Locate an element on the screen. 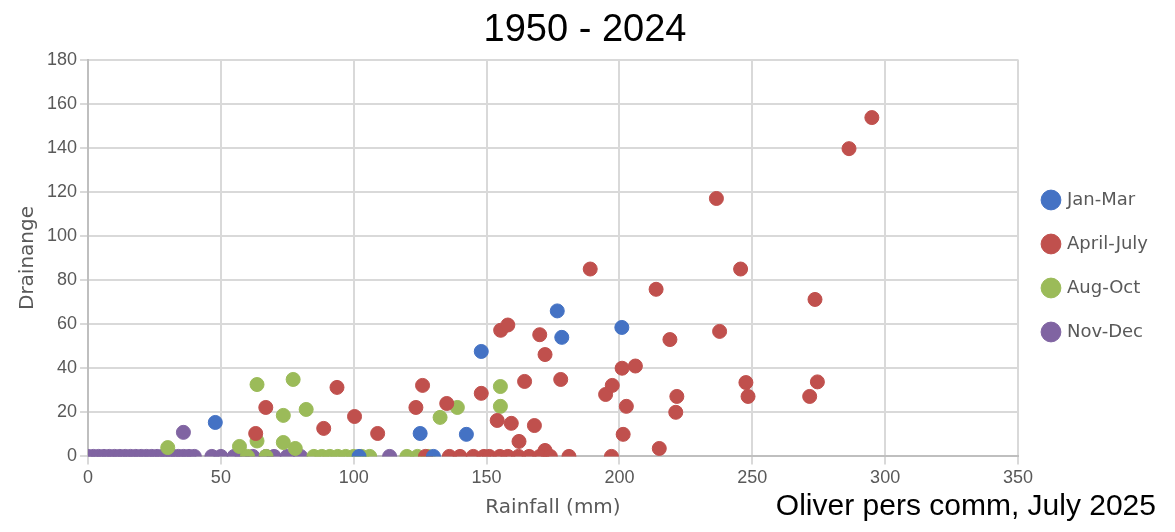 The width and height of the screenshot is (1175, 532). x-tick-label: 200 is located at coordinates (619, 477).